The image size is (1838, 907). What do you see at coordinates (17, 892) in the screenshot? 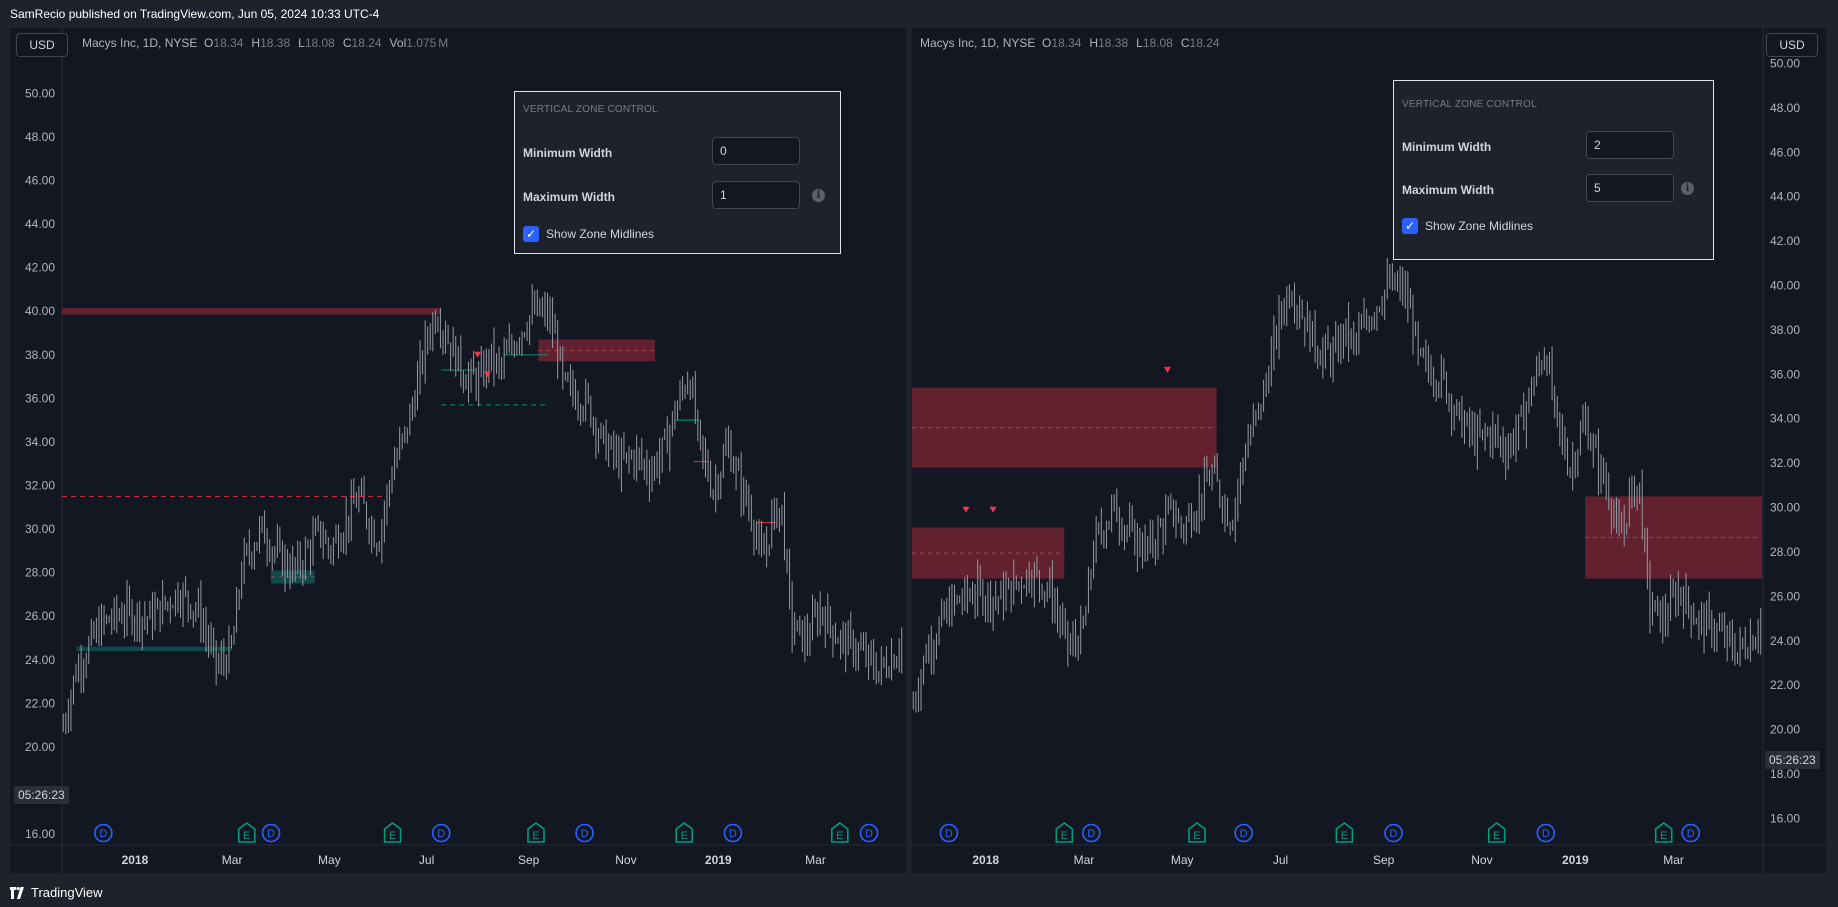
I see `tradingview-logo-icon` at bounding box center [17, 892].